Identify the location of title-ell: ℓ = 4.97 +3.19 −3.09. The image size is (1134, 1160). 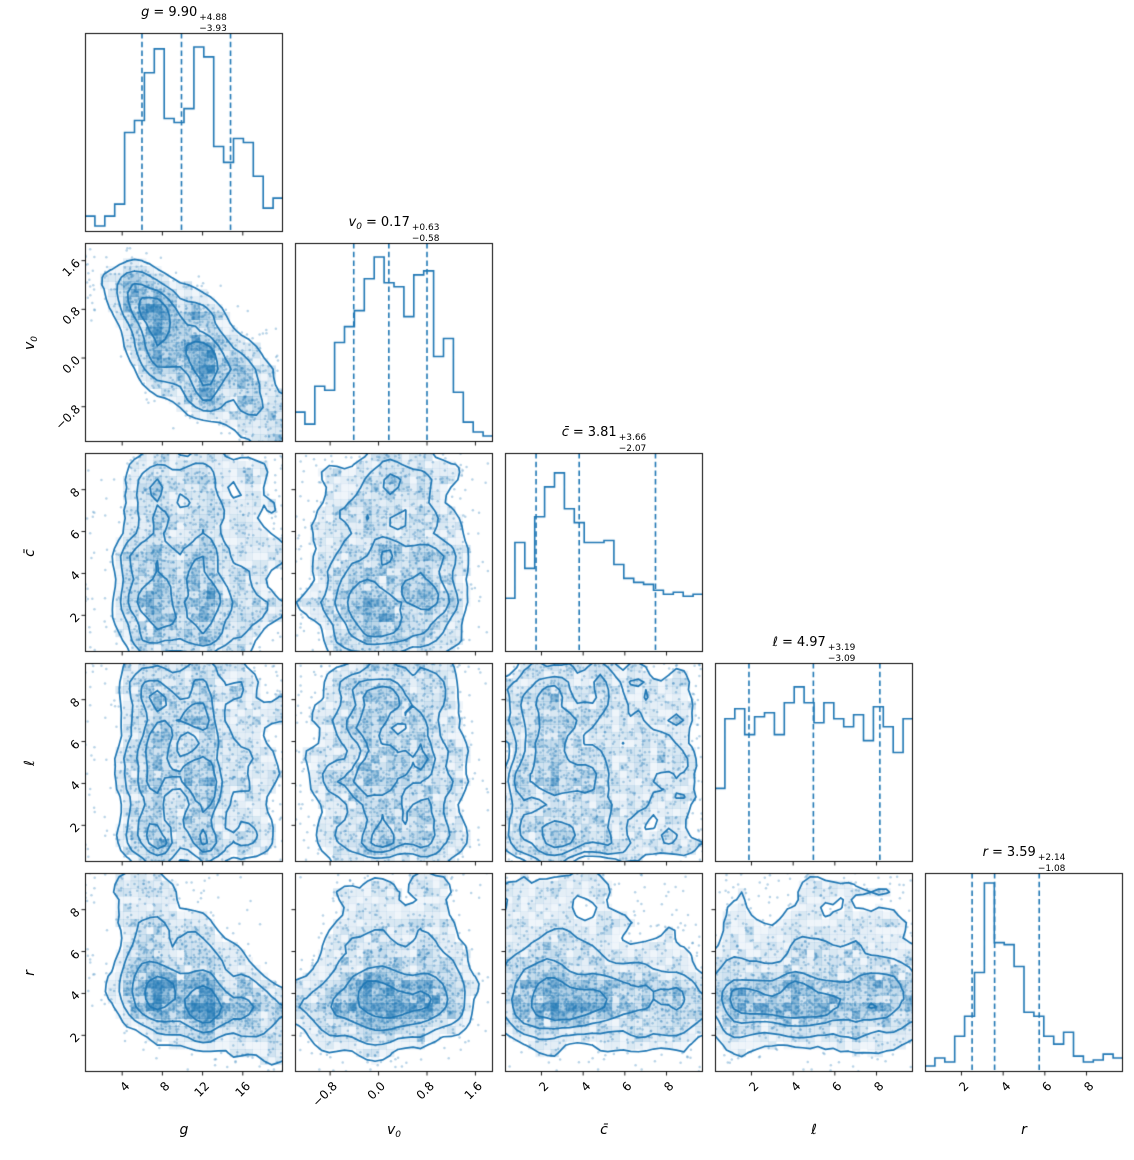
(814, 649).